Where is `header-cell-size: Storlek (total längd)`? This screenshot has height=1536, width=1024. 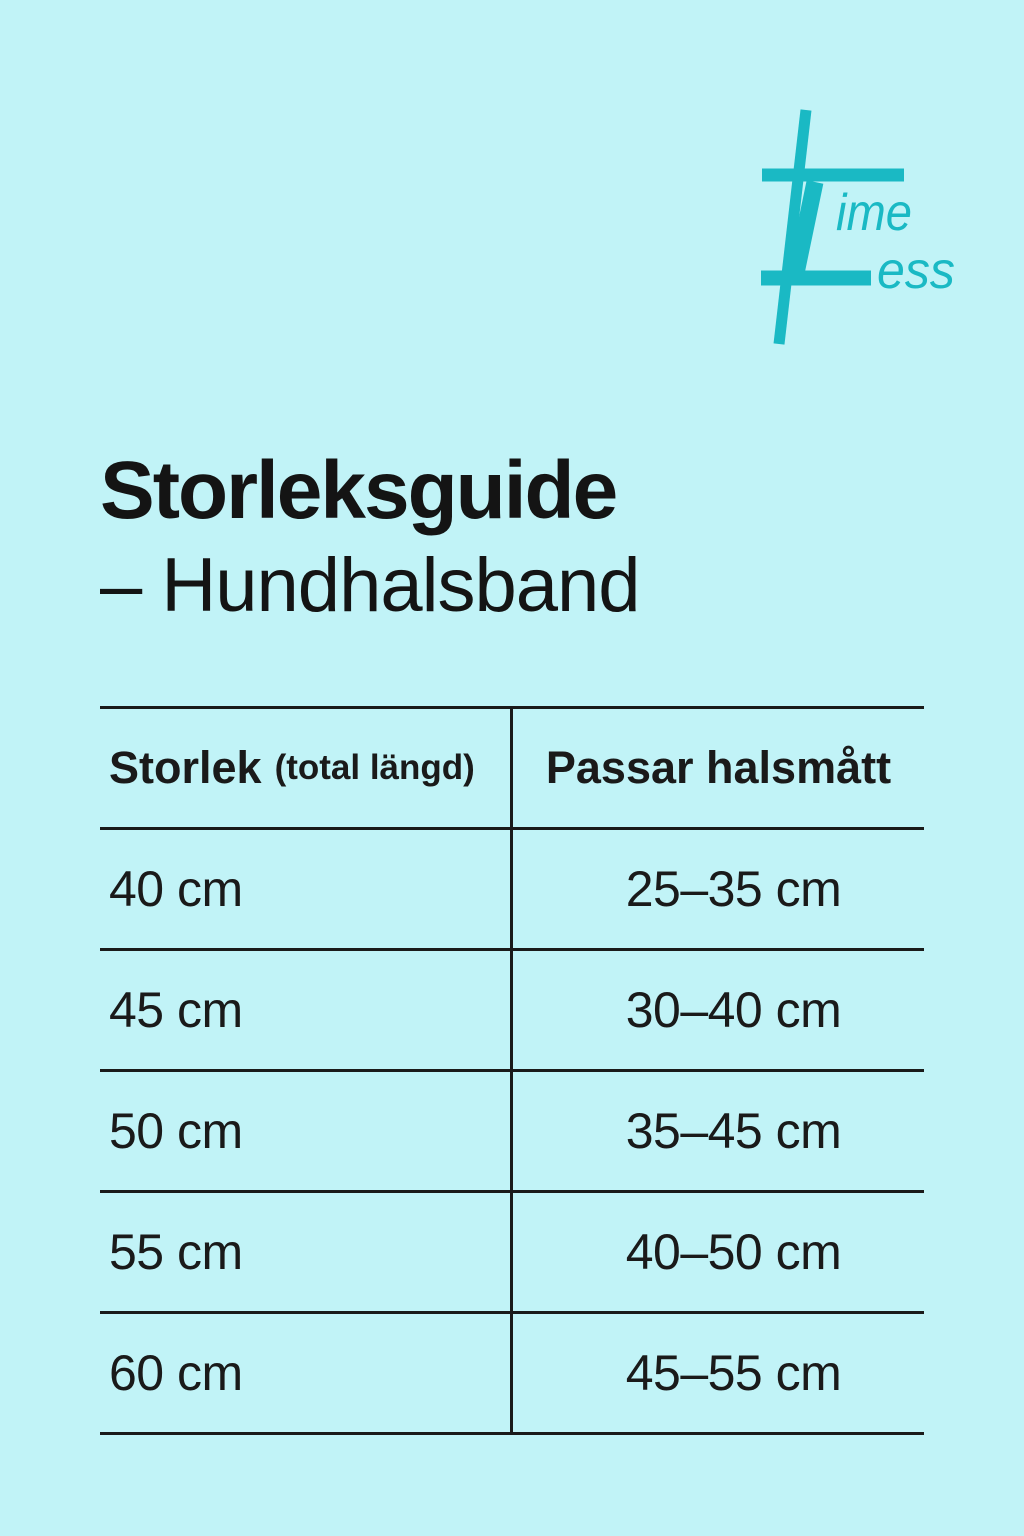 header-cell-size: Storlek (total längd) is located at coordinates (306, 768).